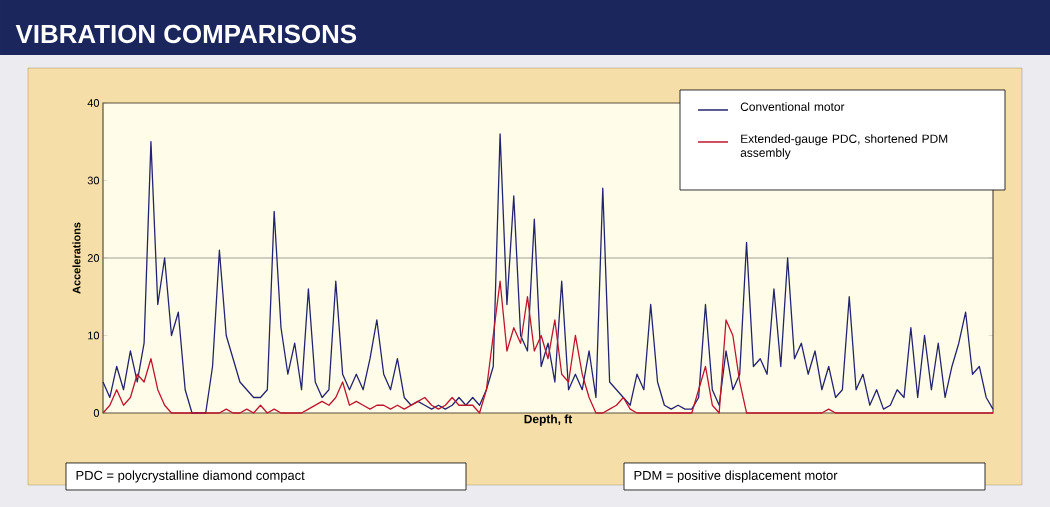 This screenshot has width=1050, height=507. What do you see at coordinates (186, 34) in the screenshot?
I see `chart-title: VIBRATION COMPARISONS` at bounding box center [186, 34].